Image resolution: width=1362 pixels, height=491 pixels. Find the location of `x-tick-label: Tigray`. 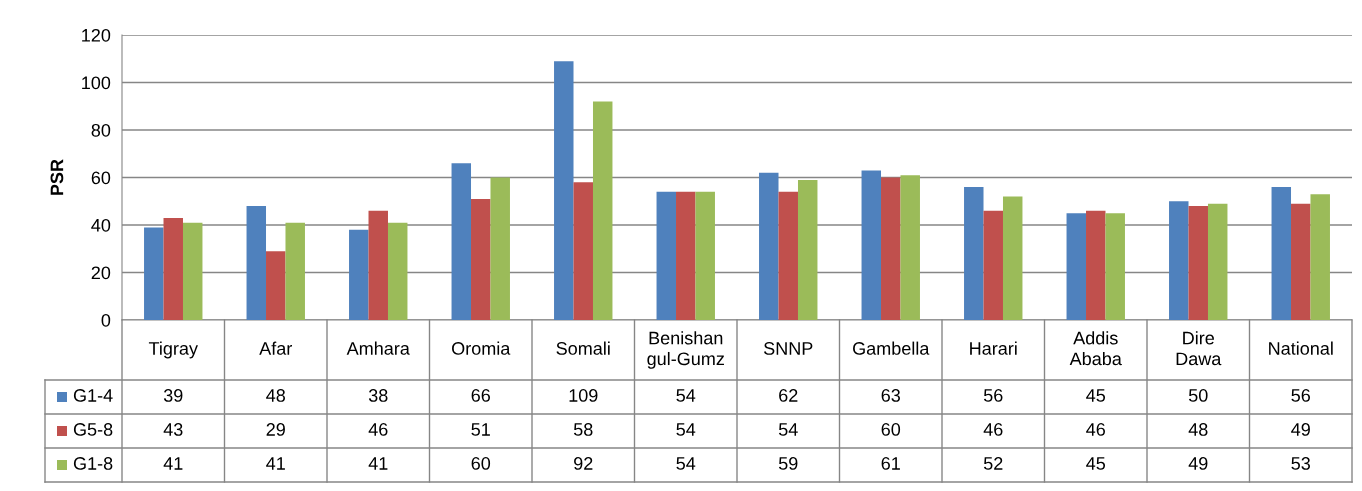

x-tick-label: Tigray is located at coordinates (173, 350).